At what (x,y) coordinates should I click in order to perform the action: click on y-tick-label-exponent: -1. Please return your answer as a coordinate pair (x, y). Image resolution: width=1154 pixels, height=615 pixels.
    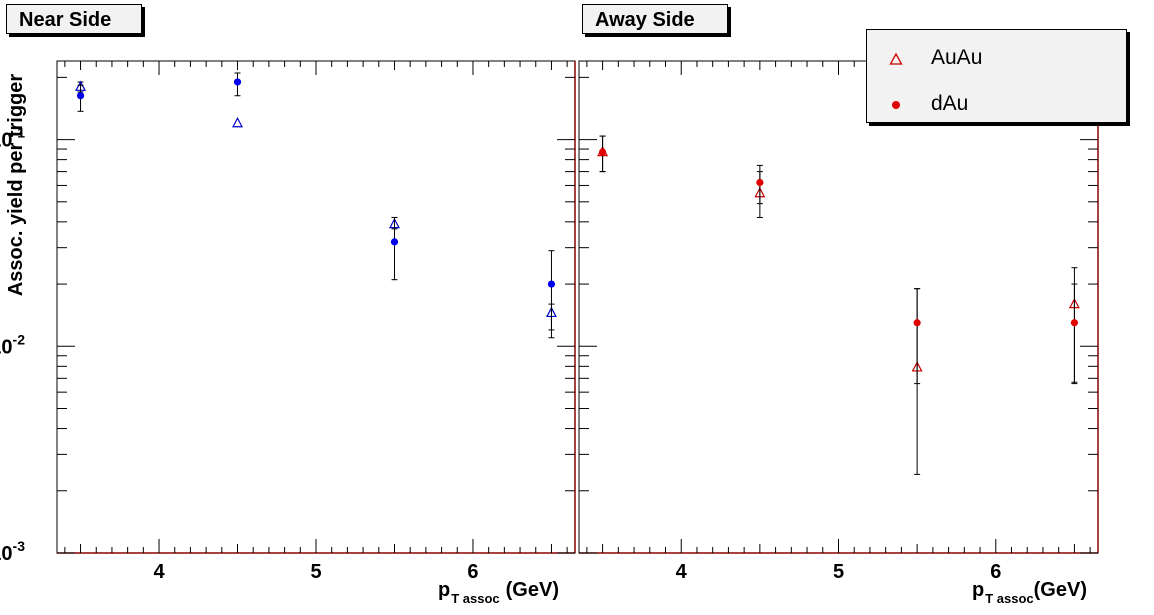
    Looking at the image, I should click on (19, 133).